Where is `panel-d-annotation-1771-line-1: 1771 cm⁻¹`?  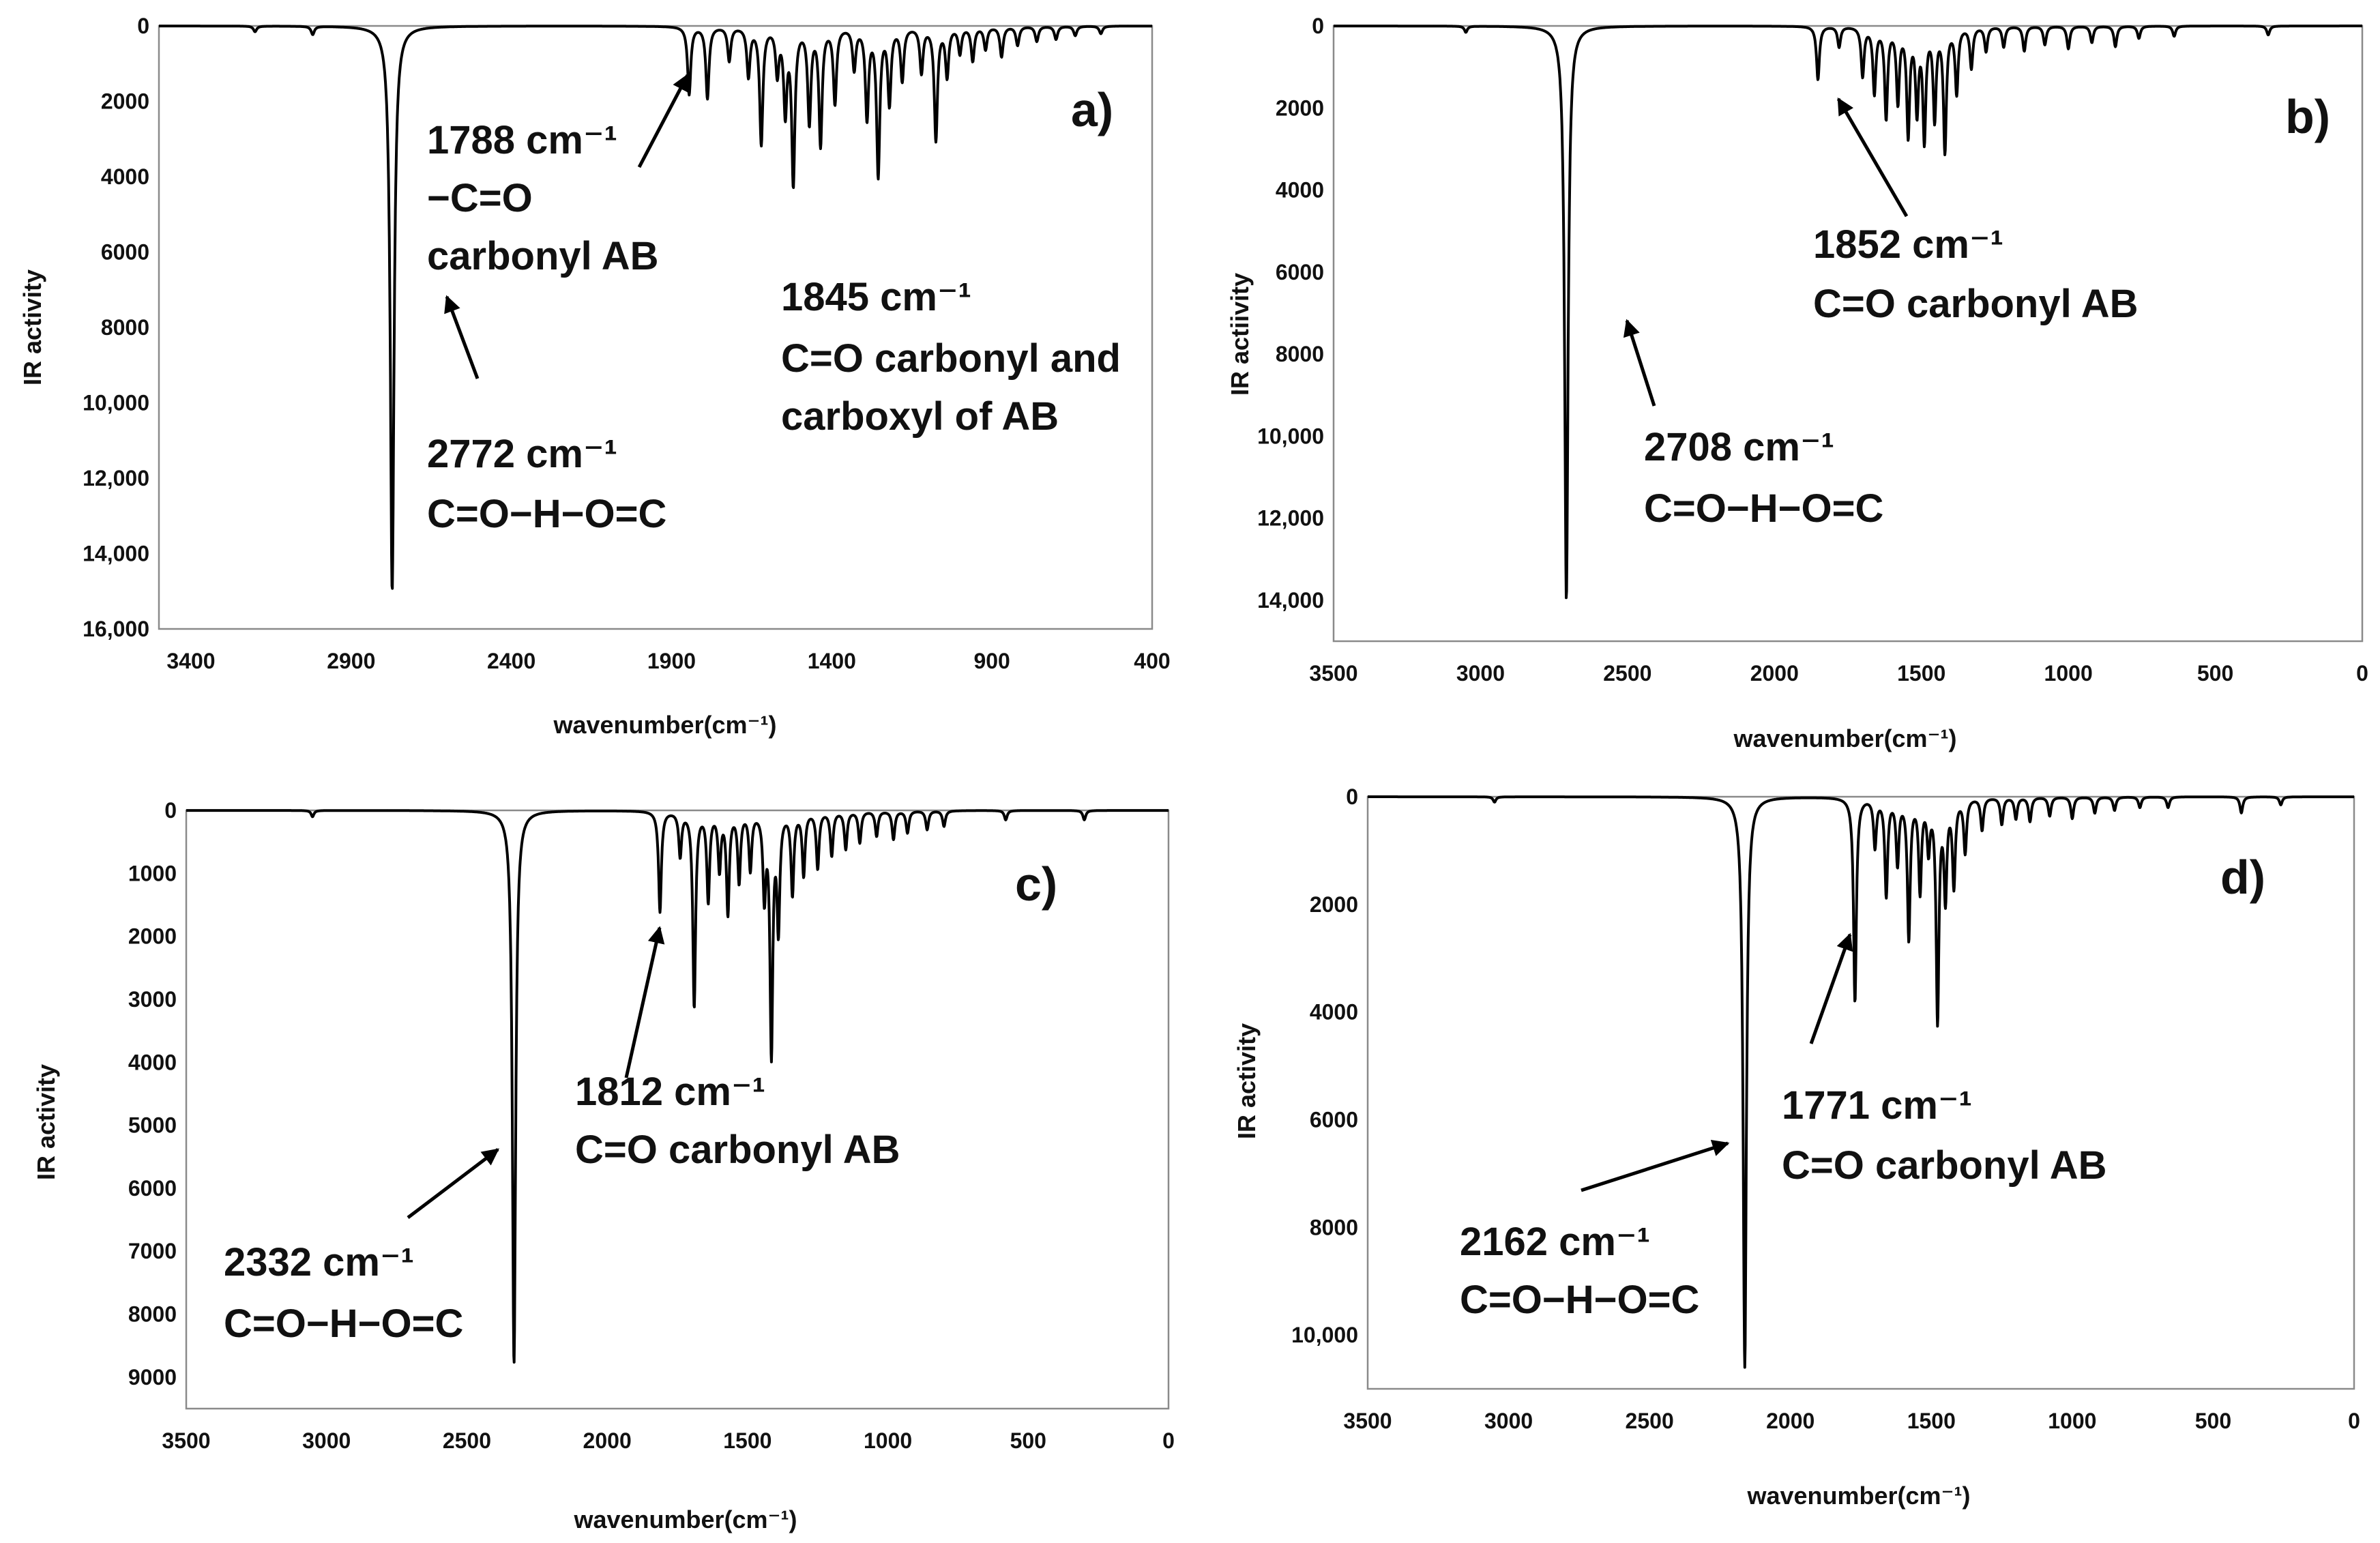 panel-d-annotation-1771-line-1: 1771 cm⁻¹ is located at coordinates (1877, 1105).